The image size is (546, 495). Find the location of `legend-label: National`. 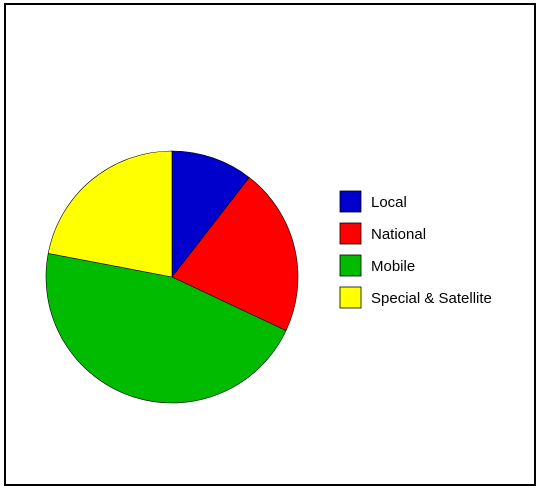

legend-label: National is located at coordinates (398, 234).